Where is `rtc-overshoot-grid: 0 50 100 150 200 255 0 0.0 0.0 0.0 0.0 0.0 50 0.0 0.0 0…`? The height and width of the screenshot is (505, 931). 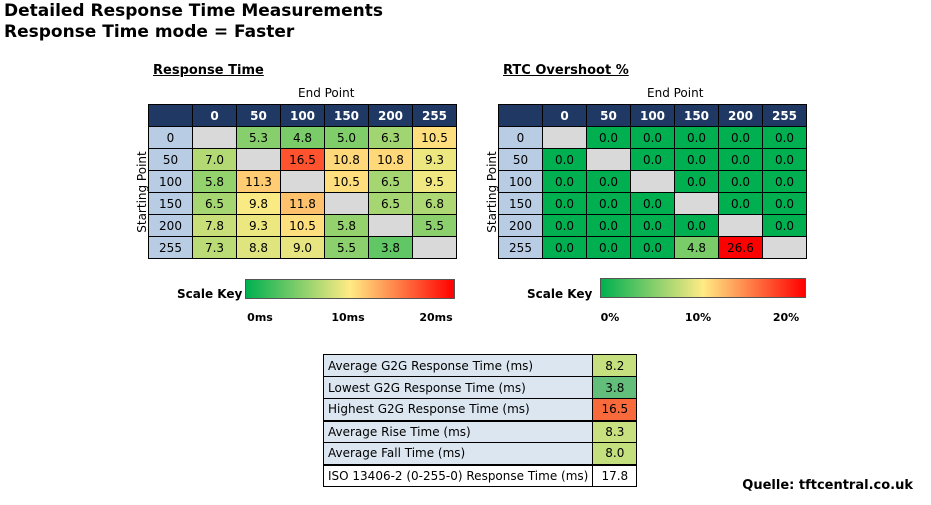
rtc-overshoot-grid: 0 50 100 150 200 255 0 0.0 0.0 0.0 0.0 0.0 50 0.0 0.0 0… is located at coordinates (652, 181).